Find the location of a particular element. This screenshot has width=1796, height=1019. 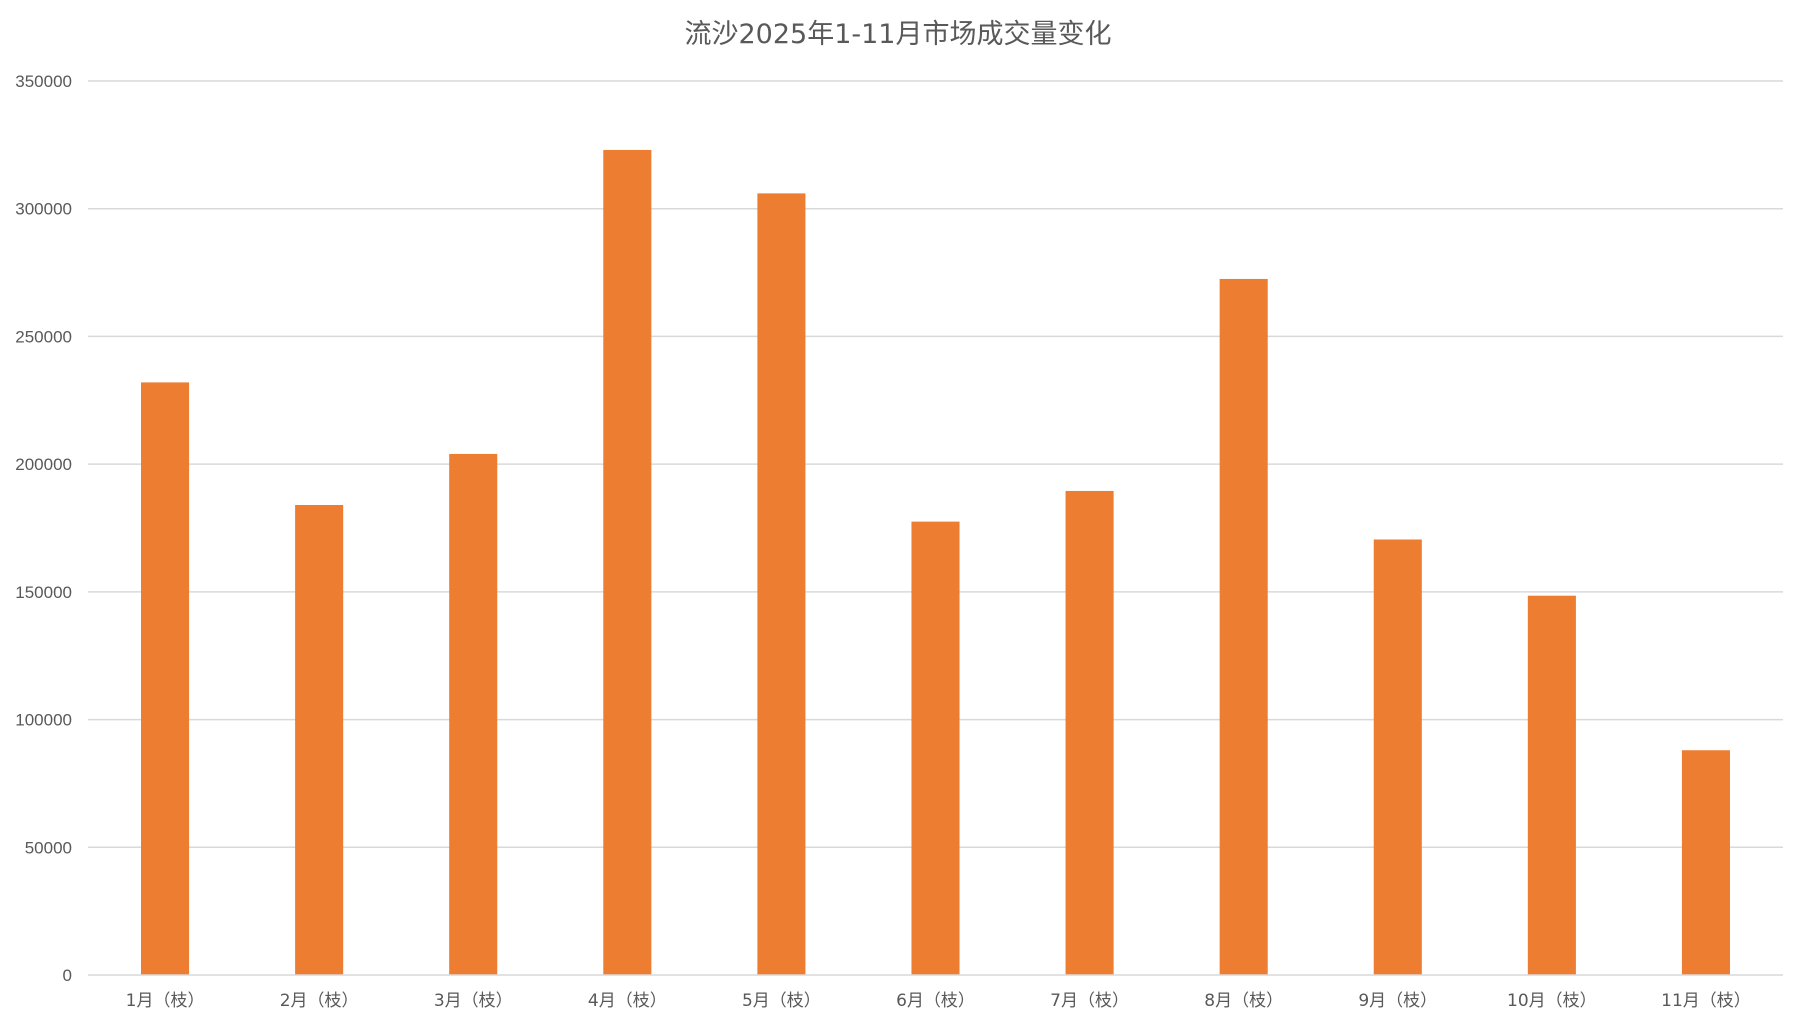

y-tick-label: 150000 is located at coordinates (43, 592).